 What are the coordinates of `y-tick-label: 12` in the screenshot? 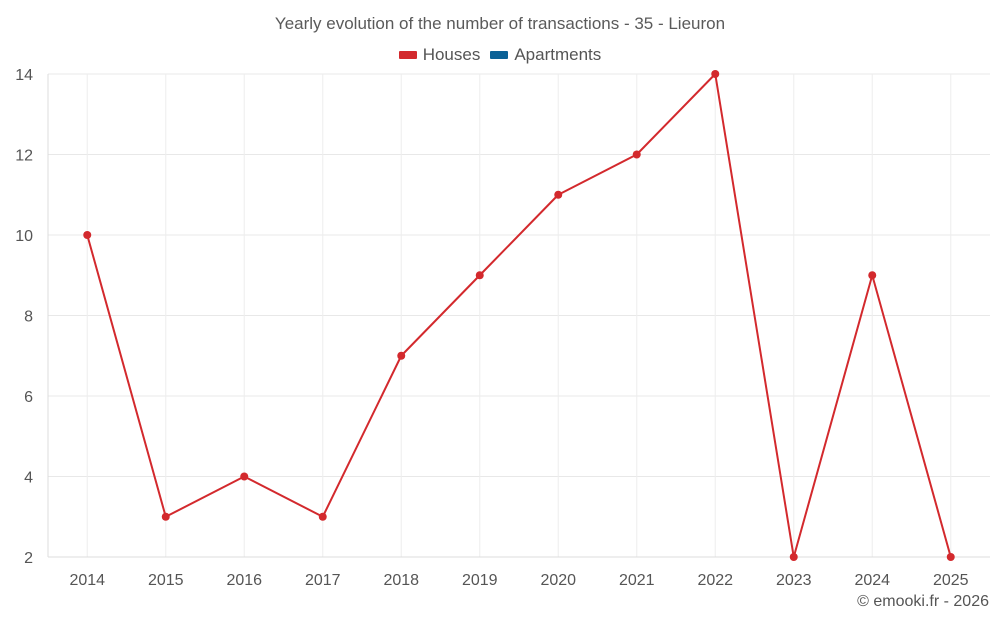 It's located at (24, 156).